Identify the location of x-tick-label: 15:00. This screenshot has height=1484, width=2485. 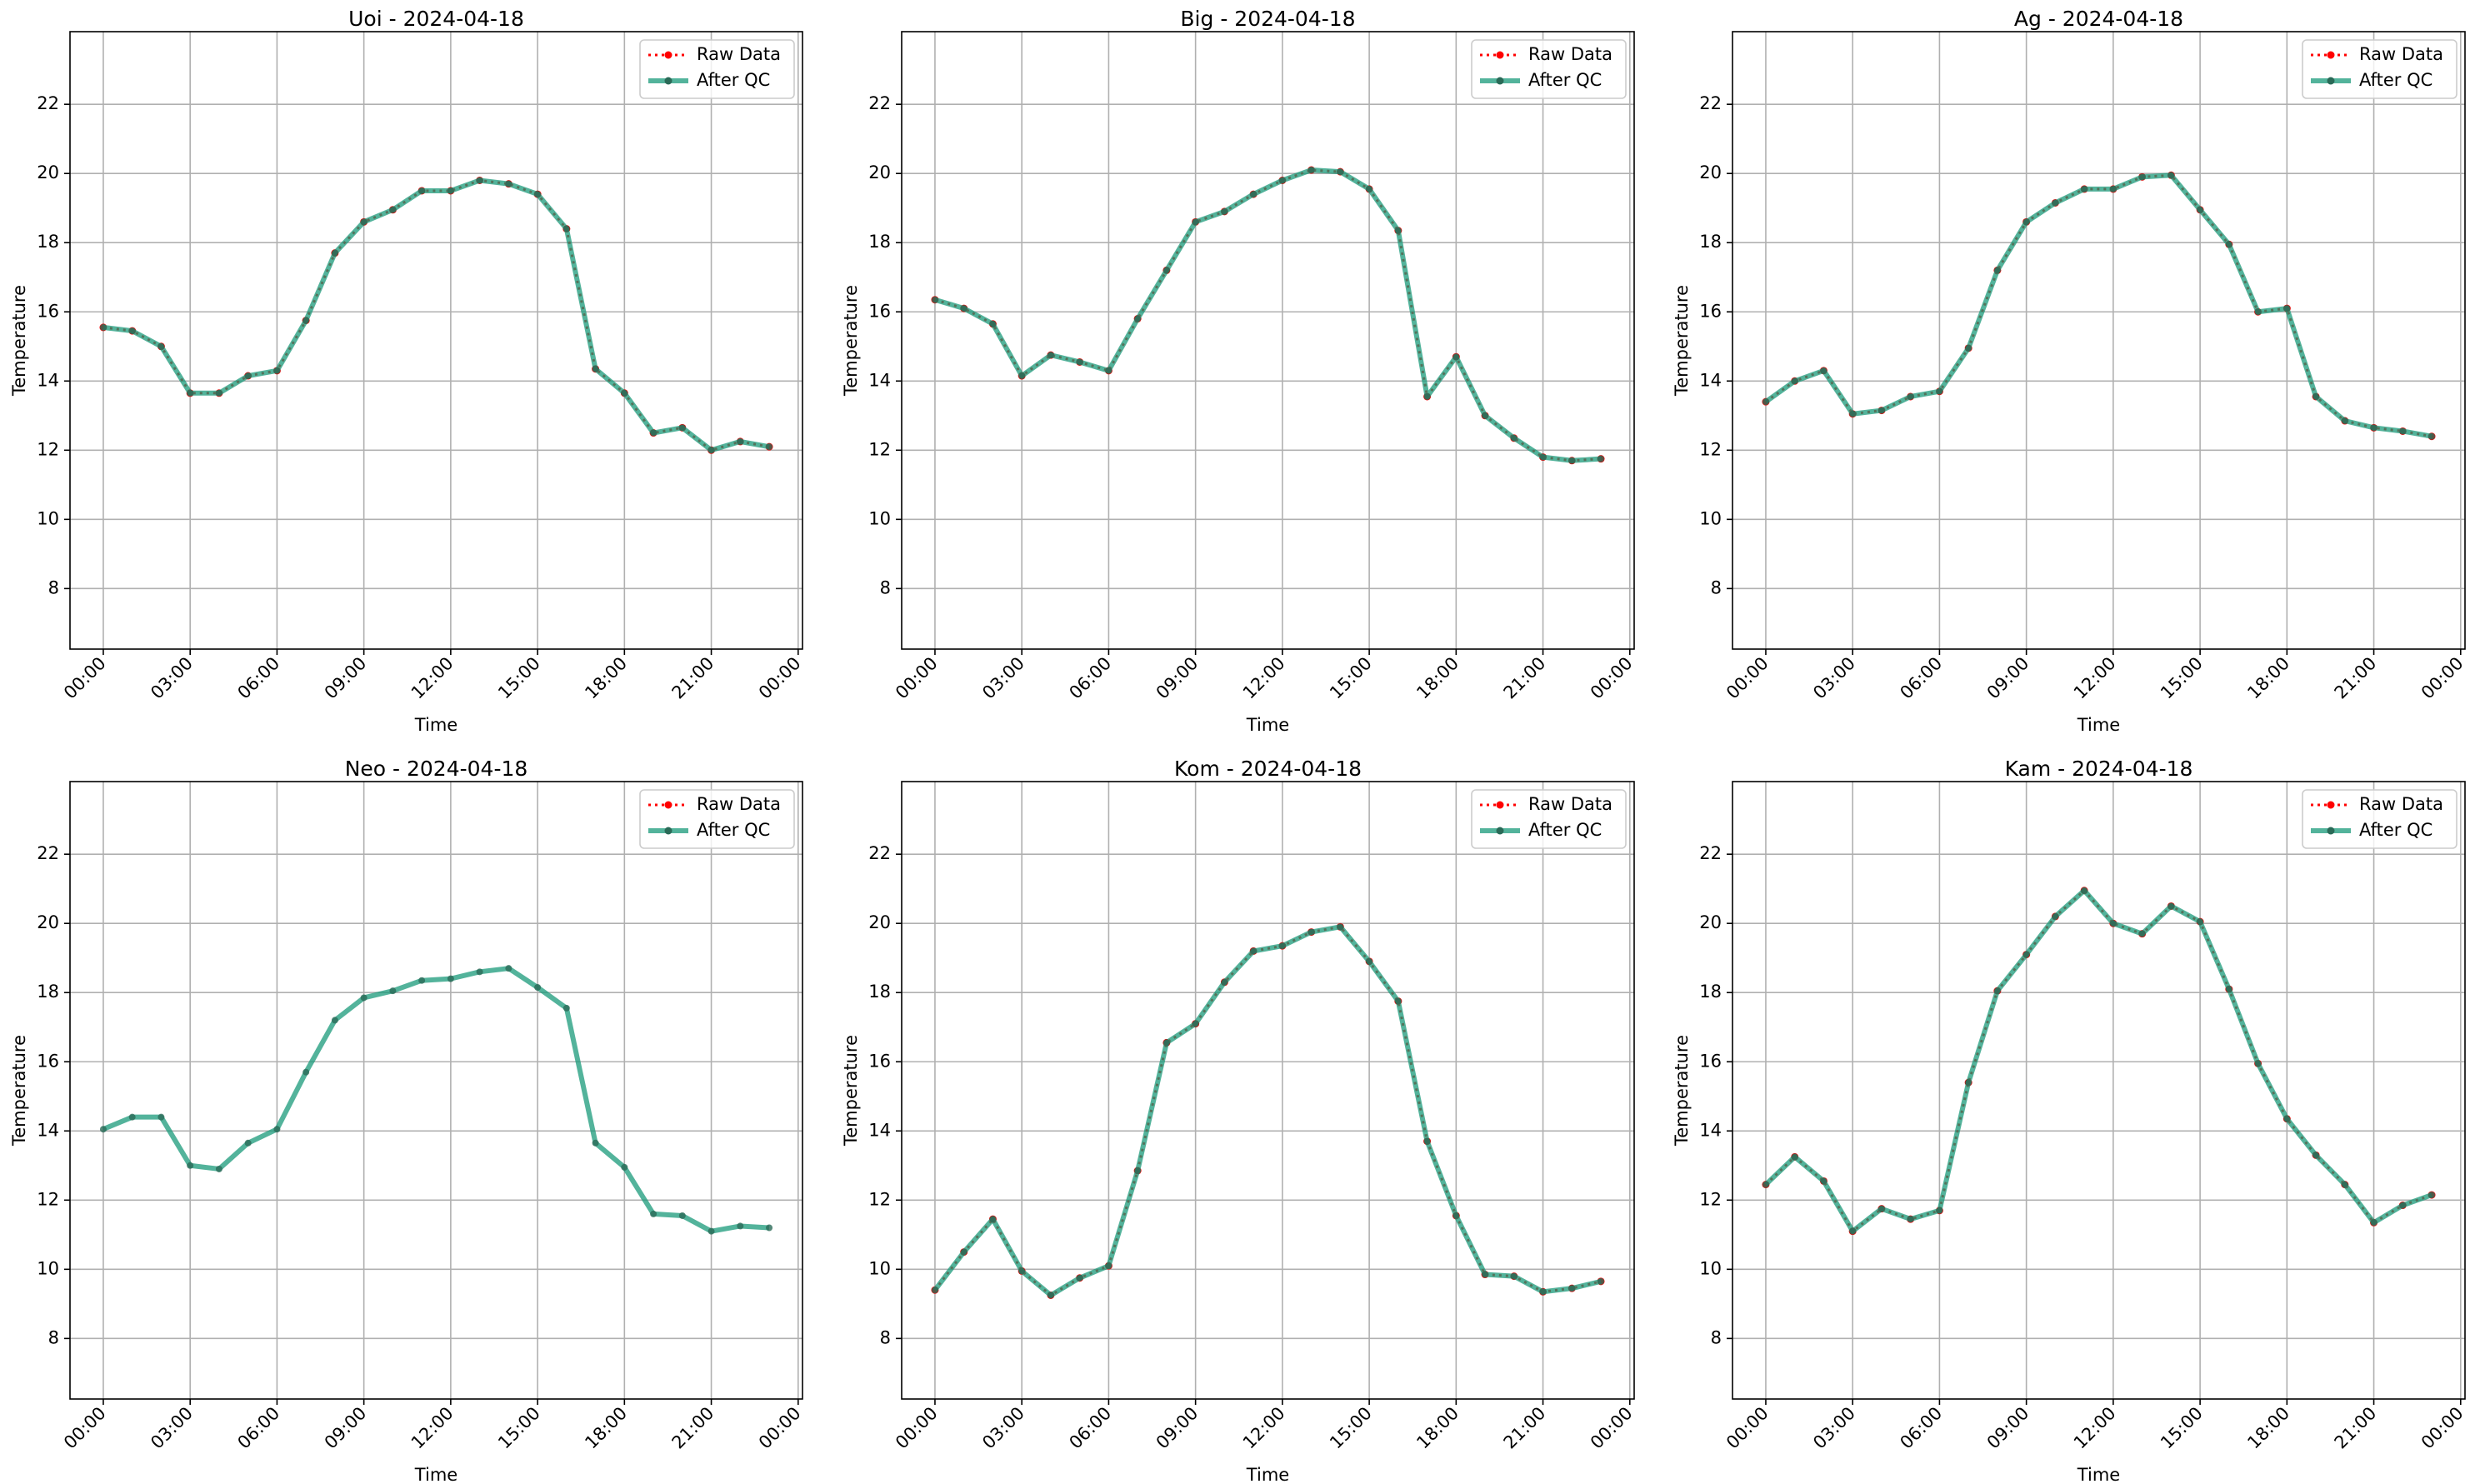
(2182, 1428).